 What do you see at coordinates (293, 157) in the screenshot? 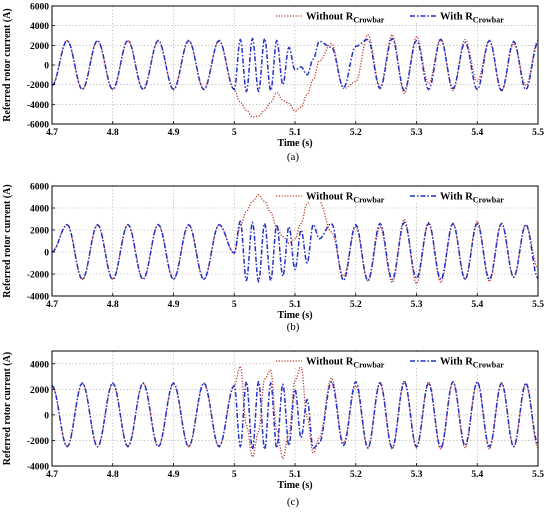
I see `panel-caption: (a)` at bounding box center [293, 157].